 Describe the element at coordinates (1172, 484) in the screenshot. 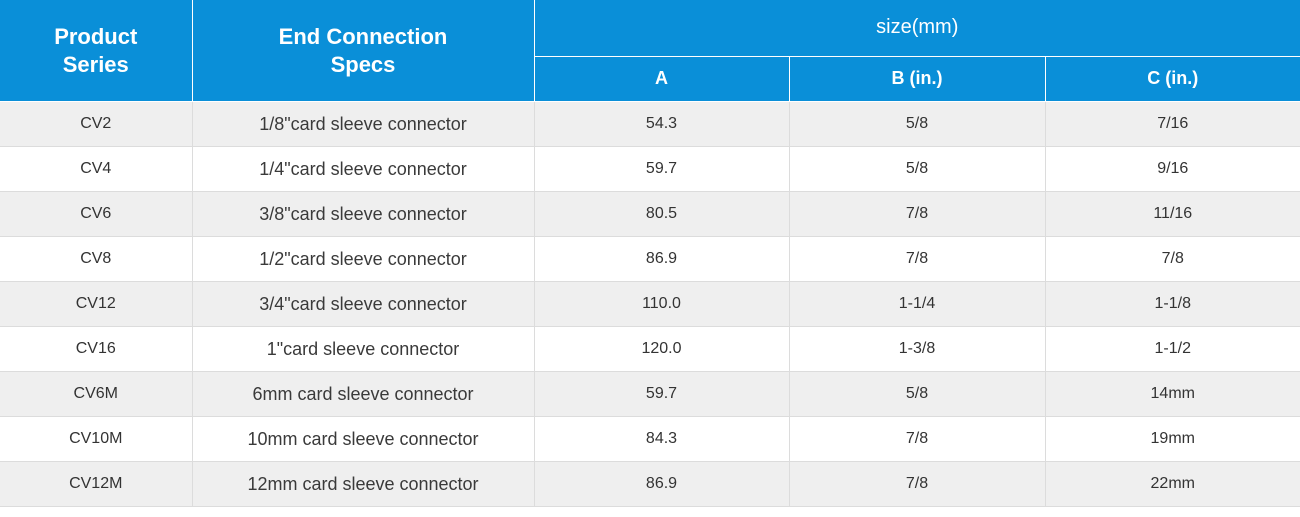

I see `cell-size-c: 22mm` at that location.